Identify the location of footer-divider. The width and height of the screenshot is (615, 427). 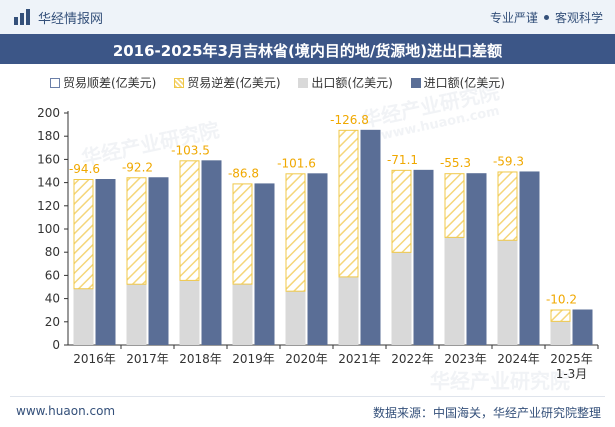
(307, 396).